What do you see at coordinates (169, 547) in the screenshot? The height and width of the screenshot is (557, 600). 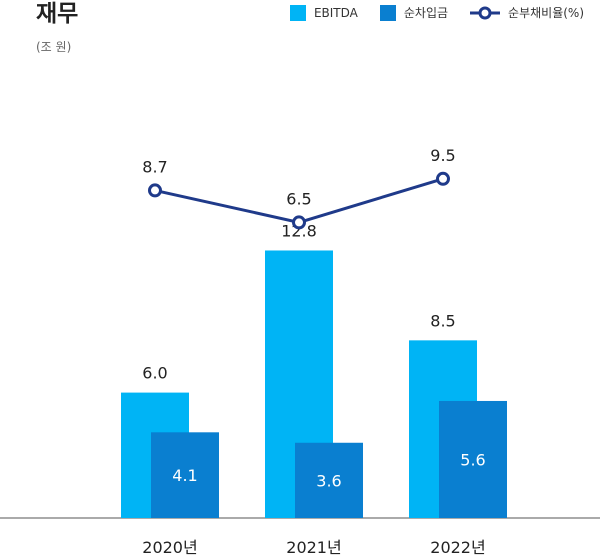 I see `x-tick-label-1: 2020년` at bounding box center [169, 547].